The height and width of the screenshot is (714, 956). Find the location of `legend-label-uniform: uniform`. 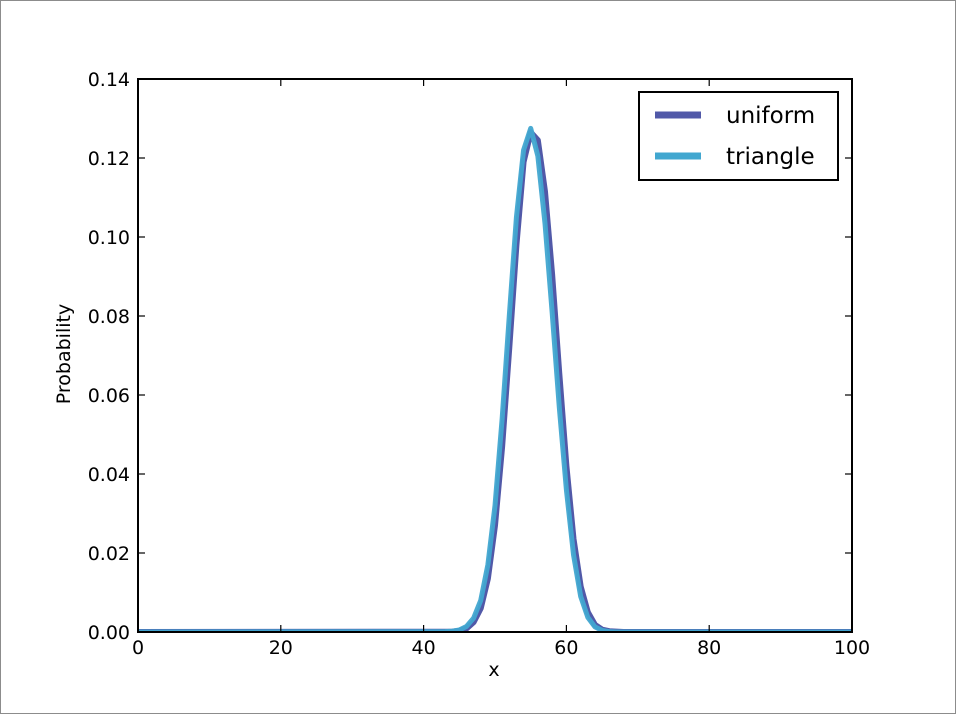

legend-label-uniform: uniform is located at coordinates (770, 116).